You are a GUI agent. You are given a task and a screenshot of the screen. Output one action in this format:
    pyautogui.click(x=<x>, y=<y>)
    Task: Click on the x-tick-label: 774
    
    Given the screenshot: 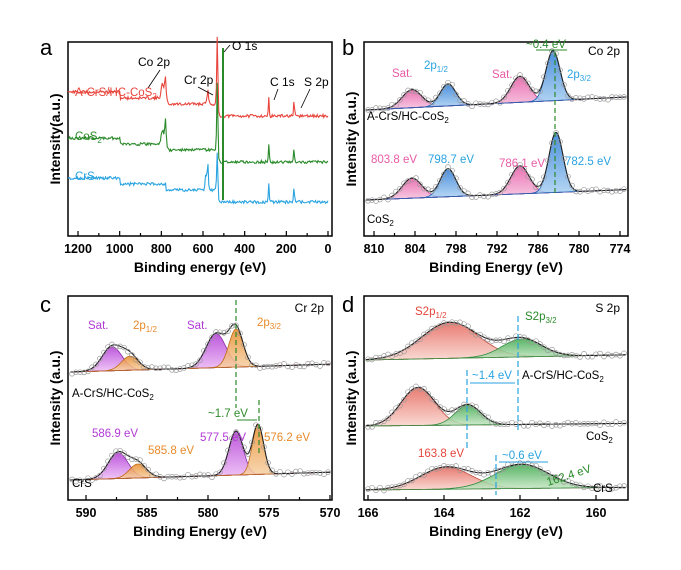 What is the action you would take?
    pyautogui.click(x=620, y=249)
    